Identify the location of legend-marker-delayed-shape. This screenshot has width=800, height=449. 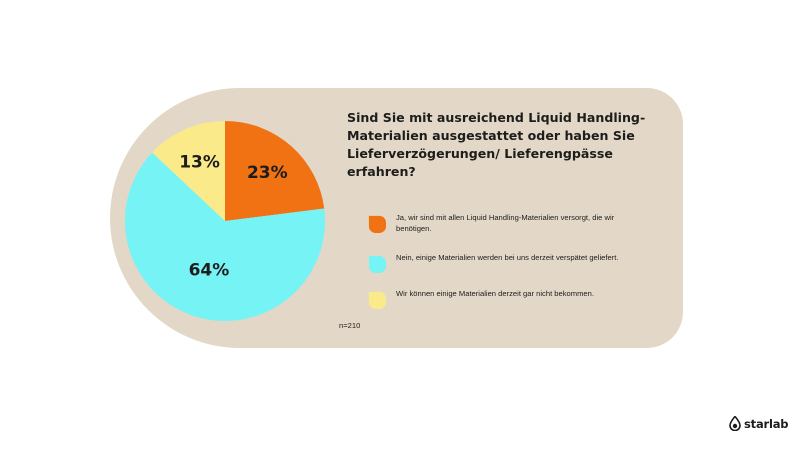
(377, 264).